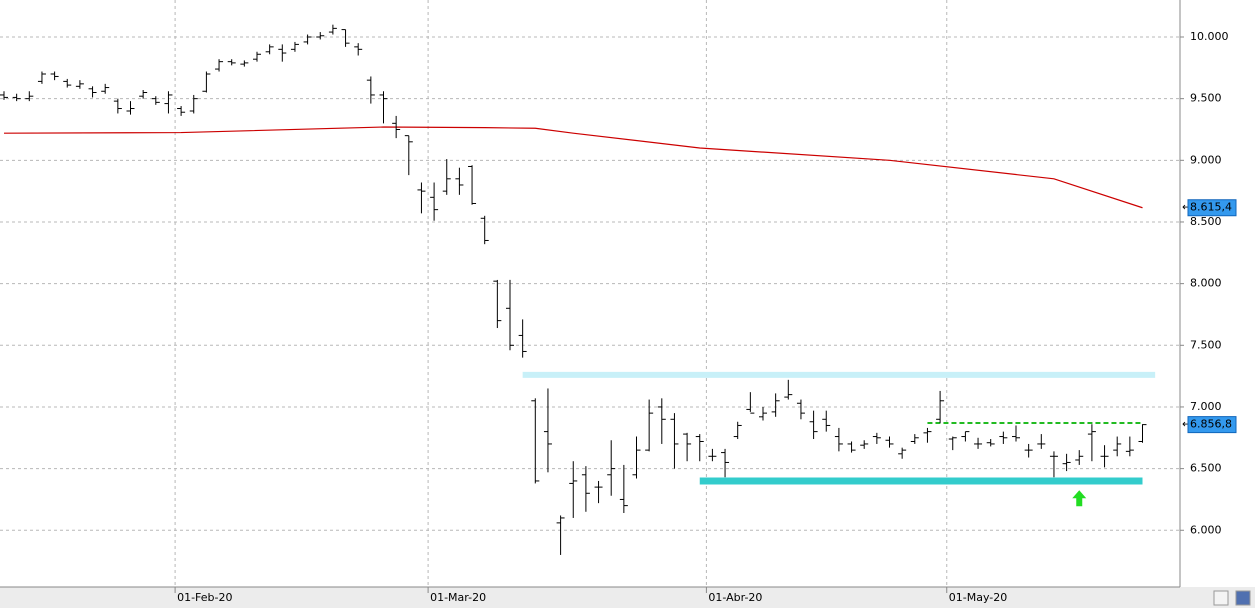  Describe the element at coordinates (1206, 468) in the screenshot. I see `y-tick-label: 6.500` at that location.